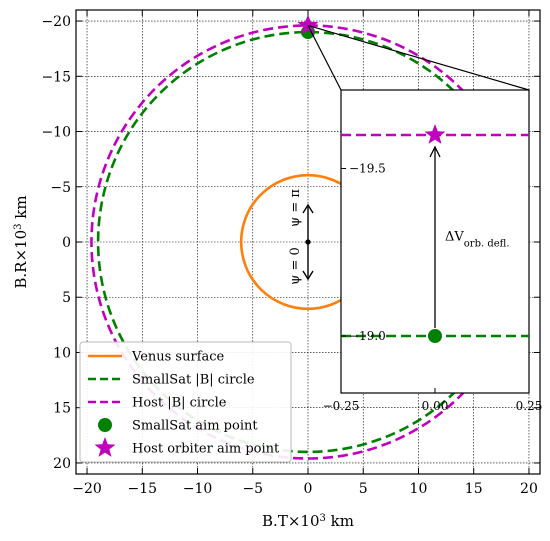  What do you see at coordinates (66, 298) in the screenshot?
I see `y-tick-label: 5` at bounding box center [66, 298].